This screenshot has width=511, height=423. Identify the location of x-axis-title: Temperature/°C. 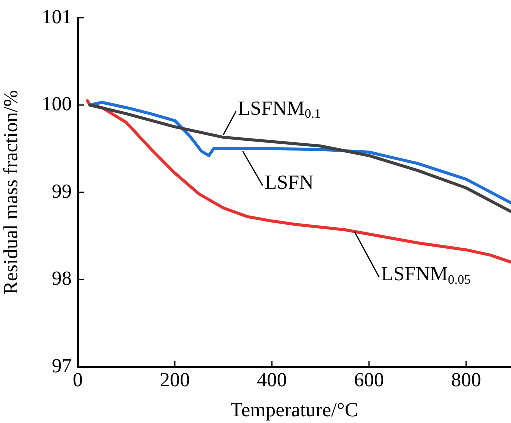
(294, 410).